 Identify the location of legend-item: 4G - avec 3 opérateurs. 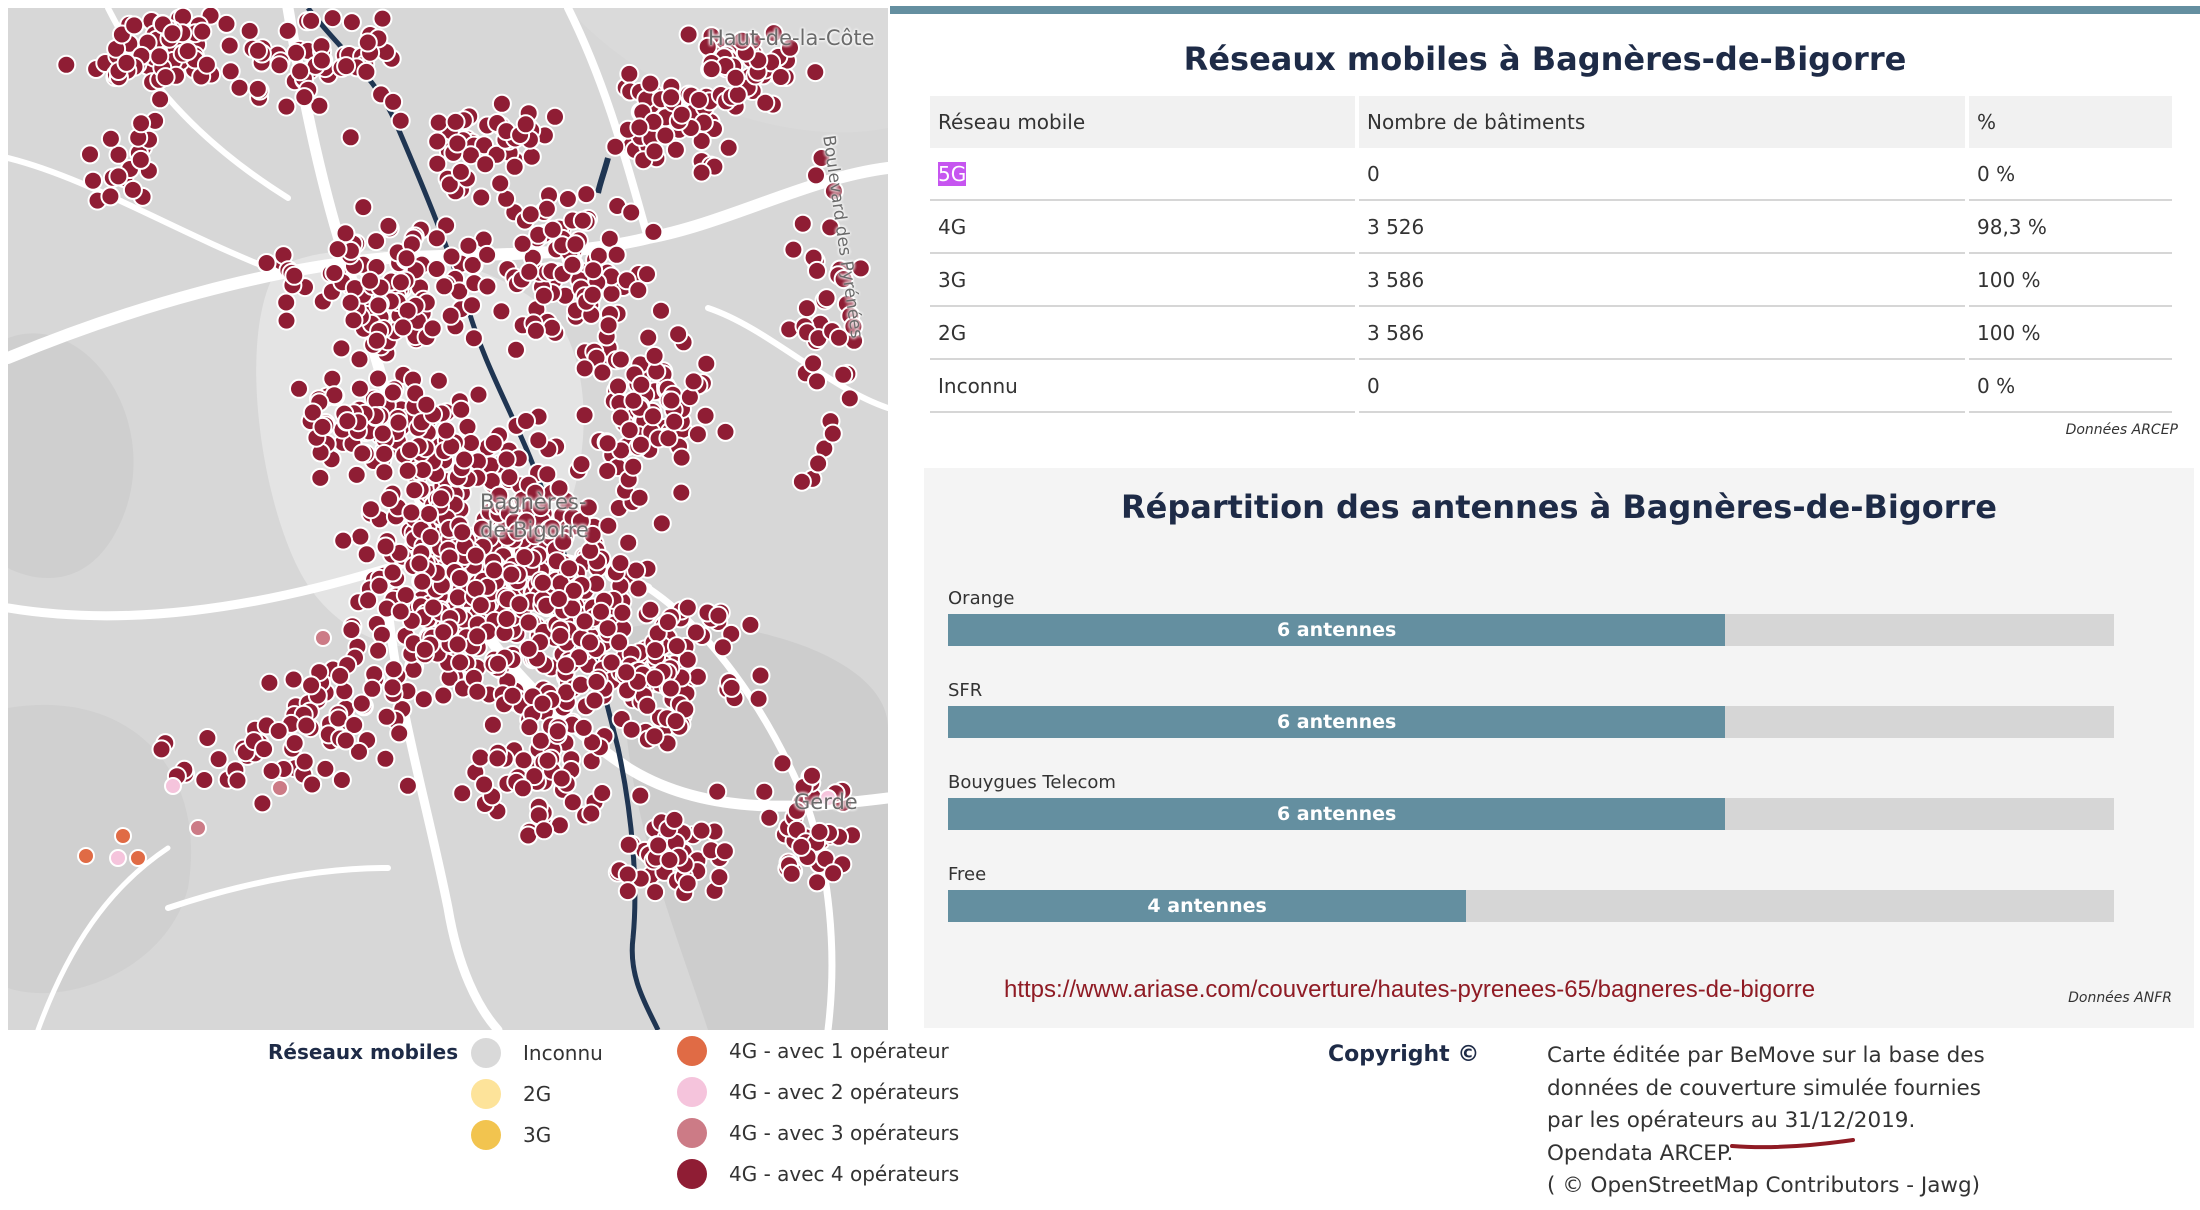
(818, 1133).